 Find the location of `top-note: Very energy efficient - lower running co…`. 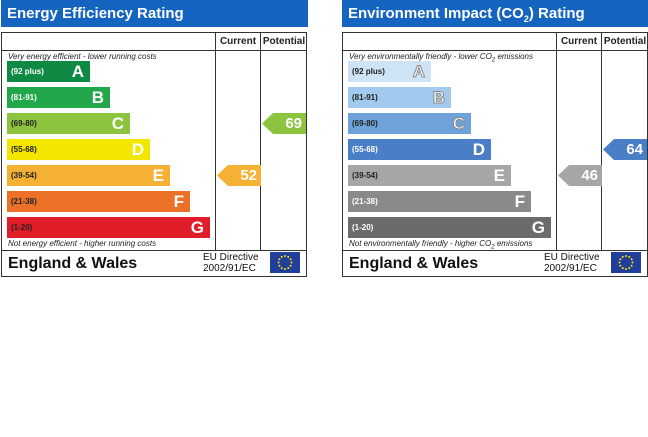

top-note: Very energy efficient - lower running co… is located at coordinates (82, 56).